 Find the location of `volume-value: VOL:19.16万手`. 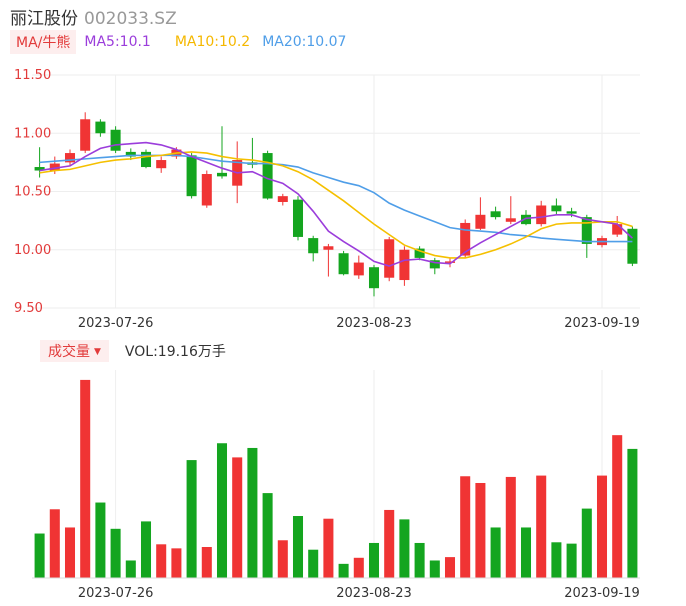

volume-value: VOL:19.16万手 is located at coordinates (175, 352).